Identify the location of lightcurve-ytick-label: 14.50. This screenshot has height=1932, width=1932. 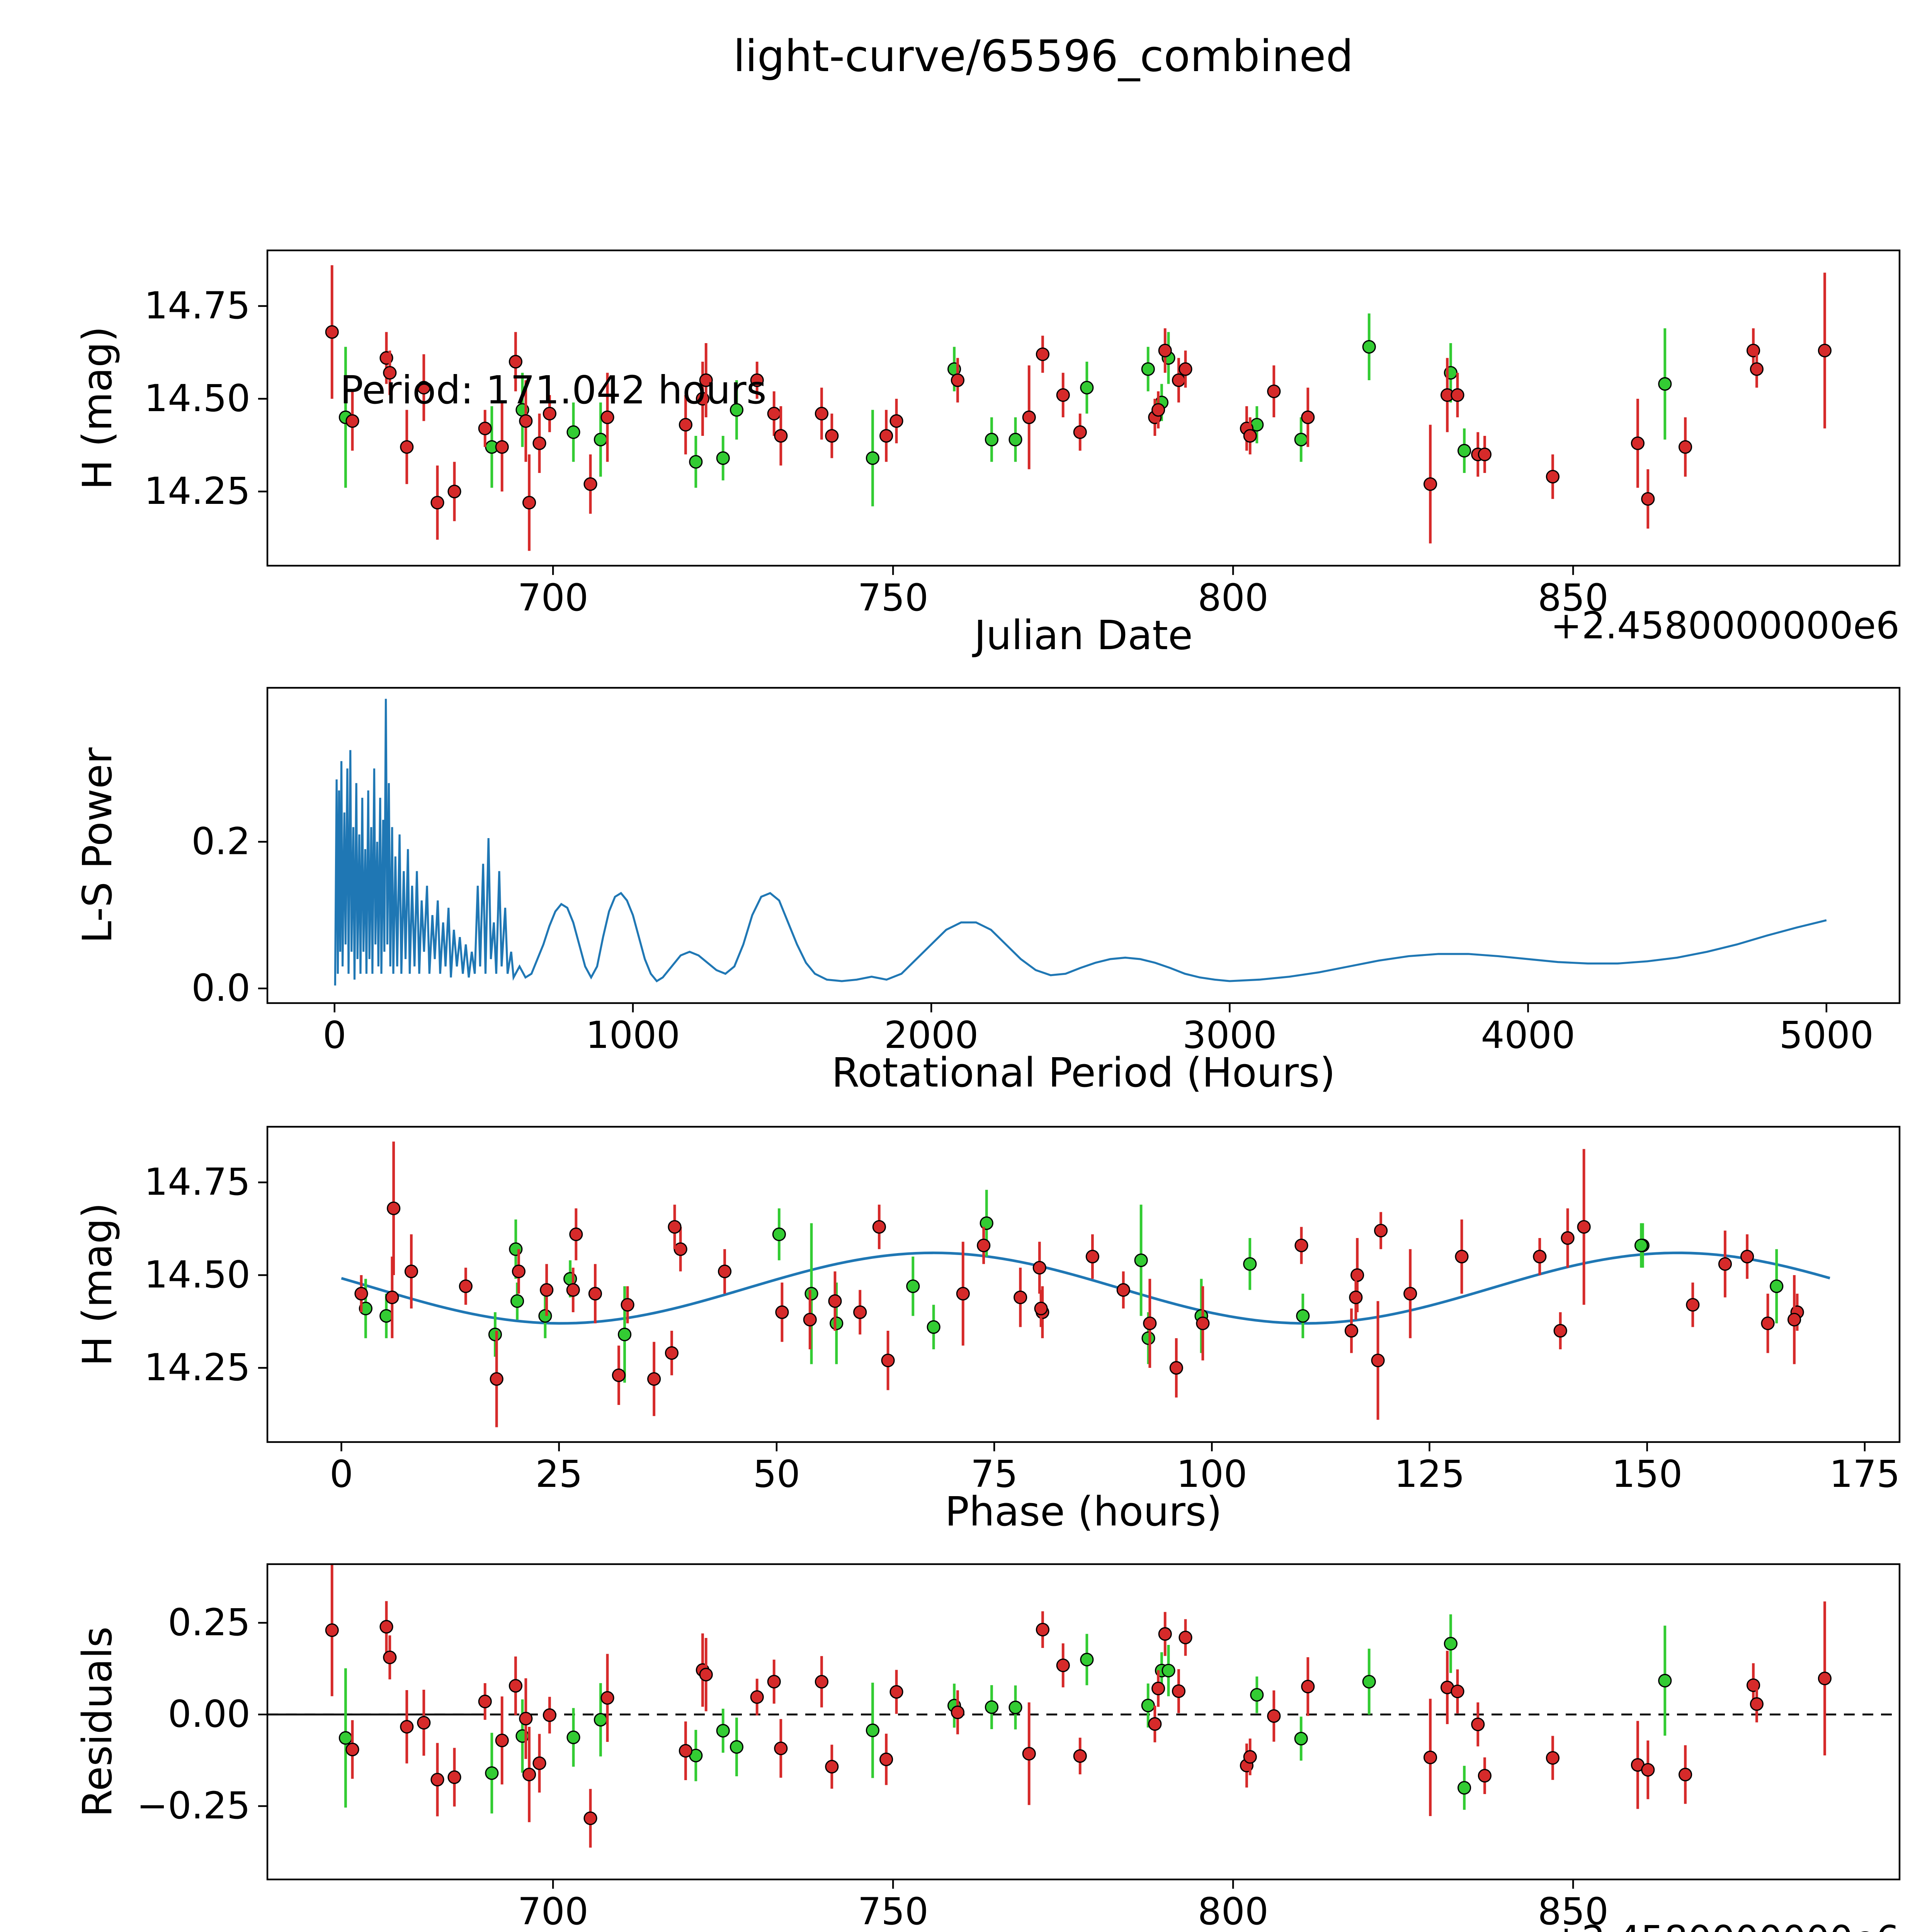
(197, 399).